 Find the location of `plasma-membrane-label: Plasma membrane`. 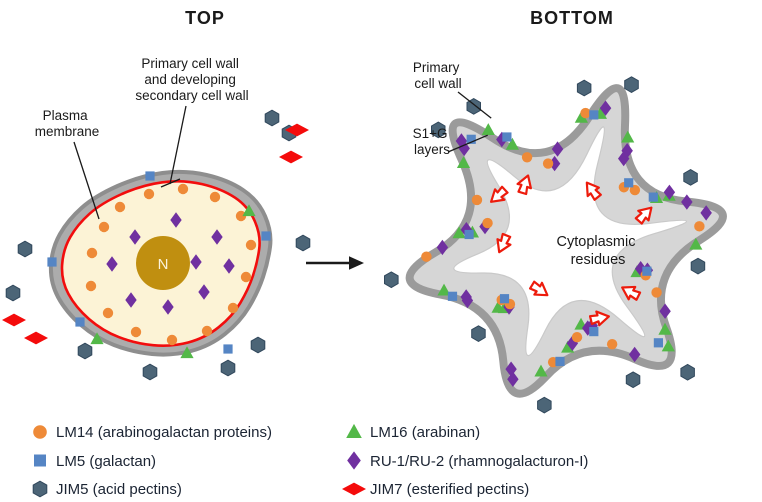

plasma-membrane-label: Plasma membrane is located at coordinates (67, 123).